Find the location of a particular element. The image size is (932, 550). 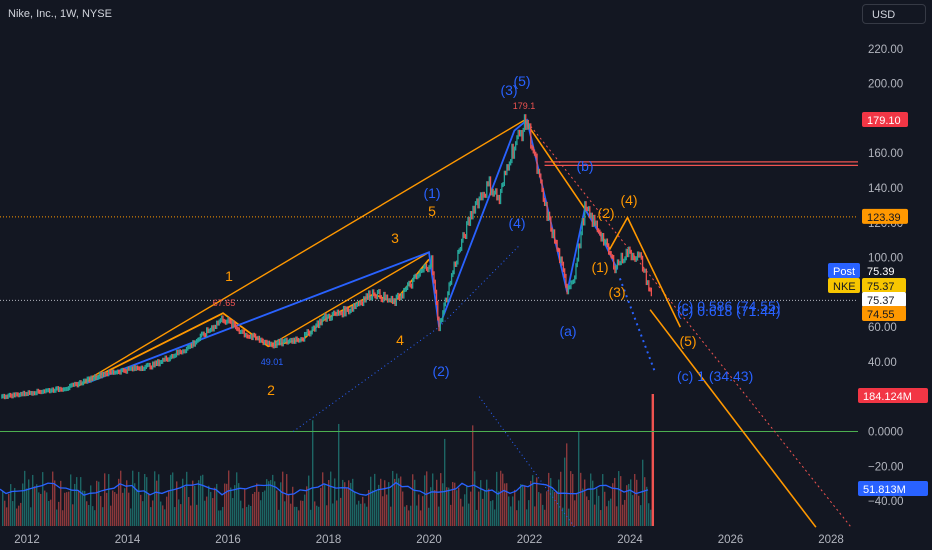

time-tick-label: 2026 is located at coordinates (731, 540).